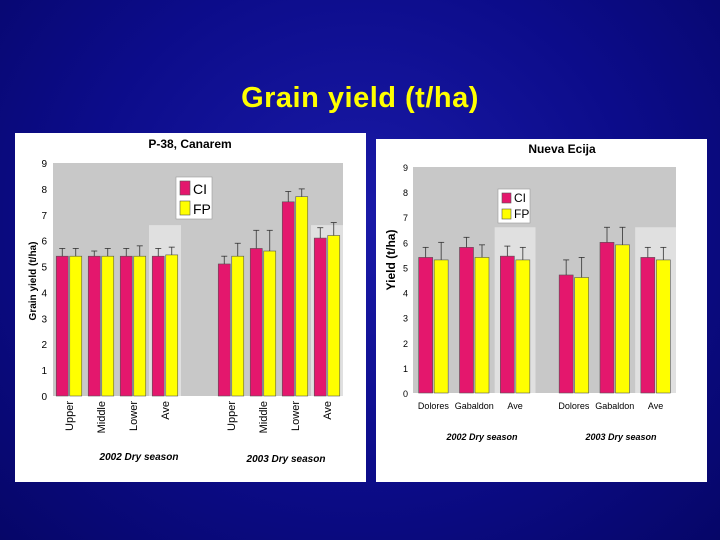 Image resolution: width=720 pixels, height=540 pixels. Describe the element at coordinates (189, 144) in the screenshot. I see `chart-title: P-38, Canarem` at that location.